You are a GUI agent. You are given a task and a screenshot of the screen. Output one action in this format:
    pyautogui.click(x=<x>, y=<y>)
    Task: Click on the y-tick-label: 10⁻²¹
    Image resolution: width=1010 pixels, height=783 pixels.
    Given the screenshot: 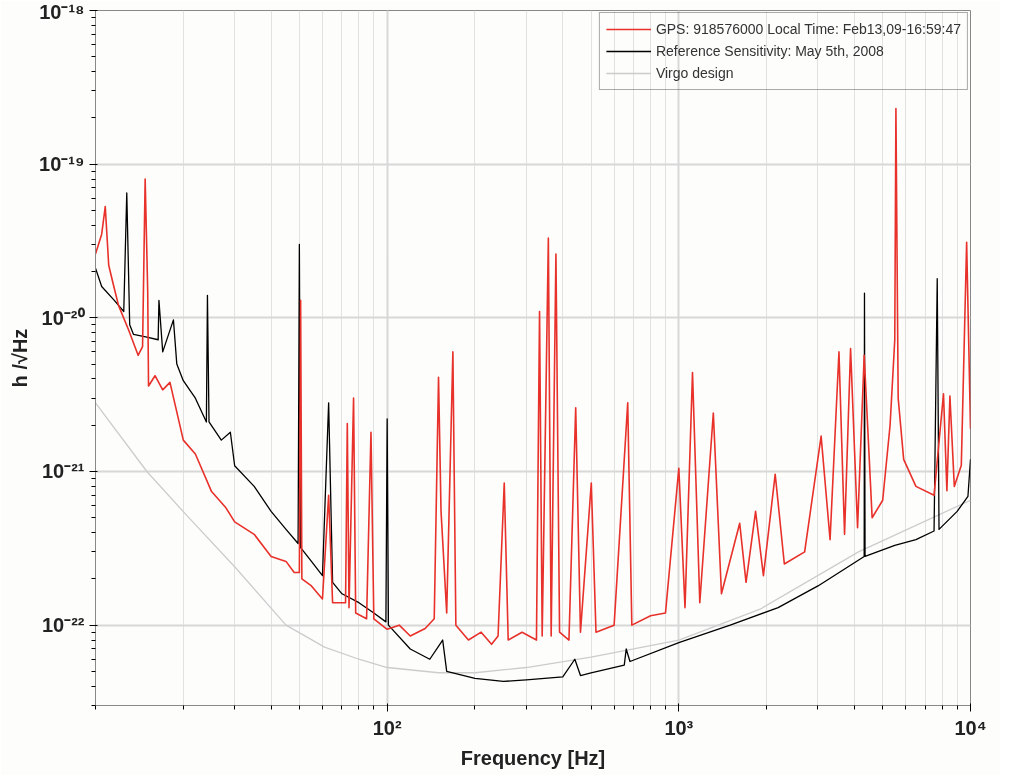 What is the action you would take?
    pyautogui.click(x=63, y=471)
    